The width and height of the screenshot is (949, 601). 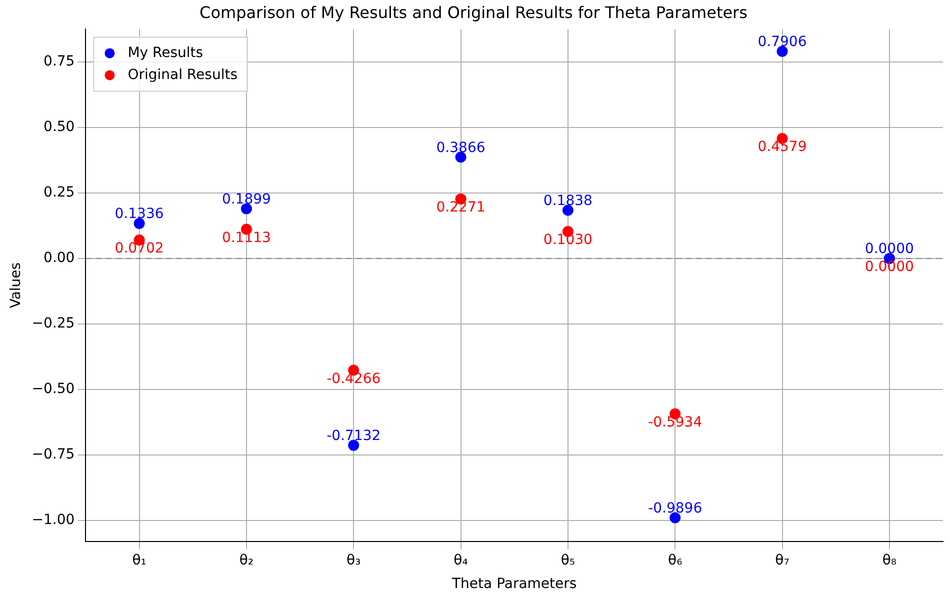 I want to click on y-tick-label: 0.00, so click(x=59, y=258).